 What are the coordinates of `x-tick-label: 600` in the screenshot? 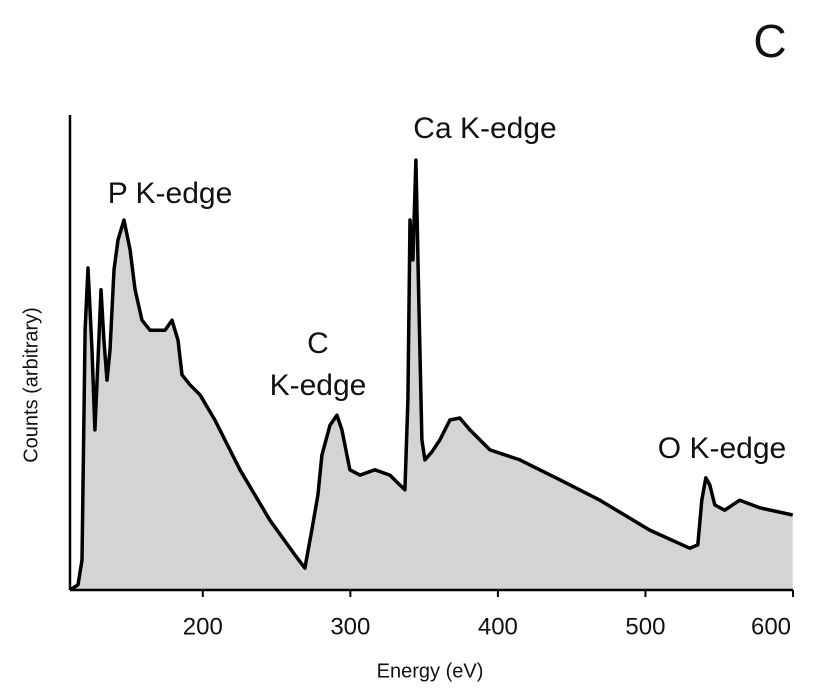 It's located at (771, 626).